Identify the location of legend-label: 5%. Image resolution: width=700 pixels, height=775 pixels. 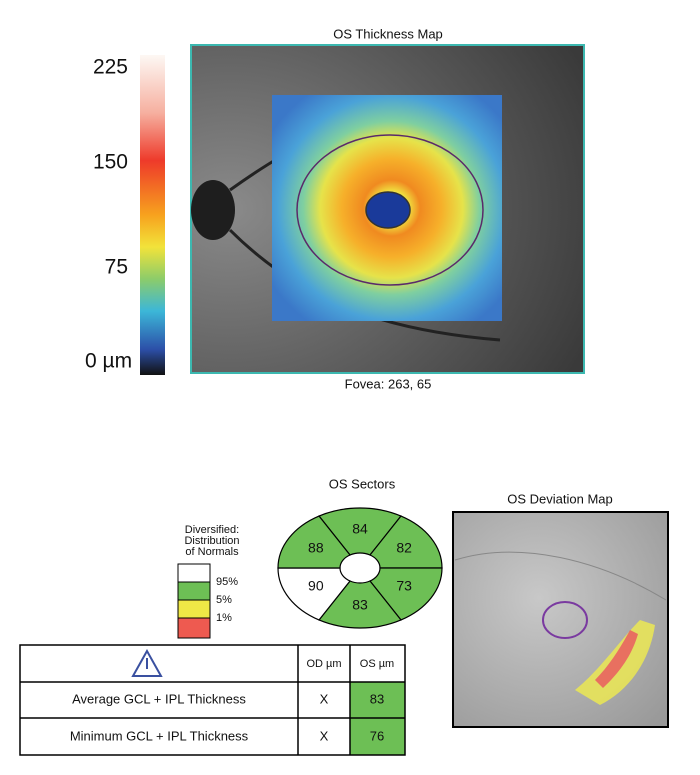
(224, 600).